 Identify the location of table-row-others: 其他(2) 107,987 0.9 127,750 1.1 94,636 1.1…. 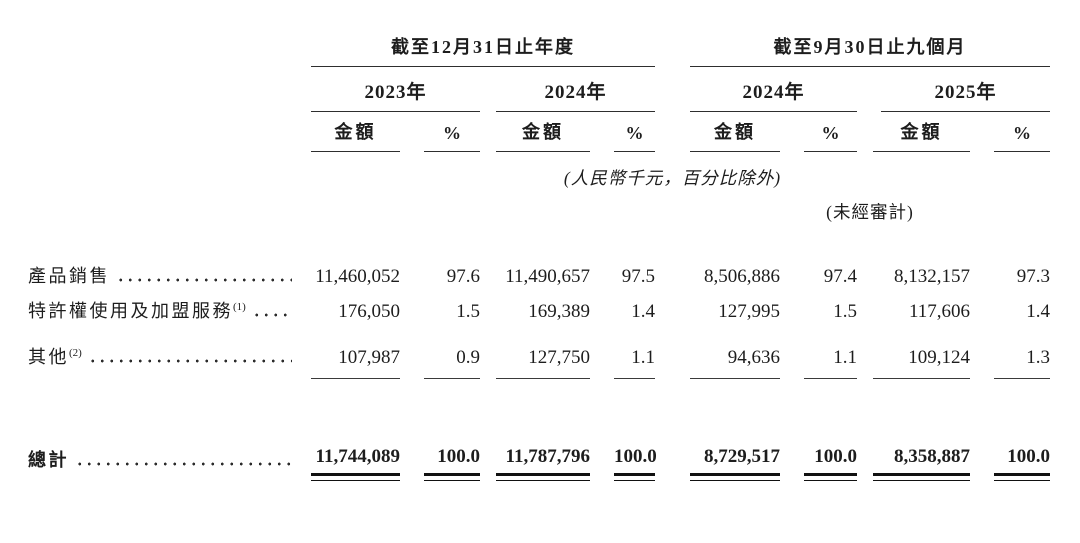
(532, 351).